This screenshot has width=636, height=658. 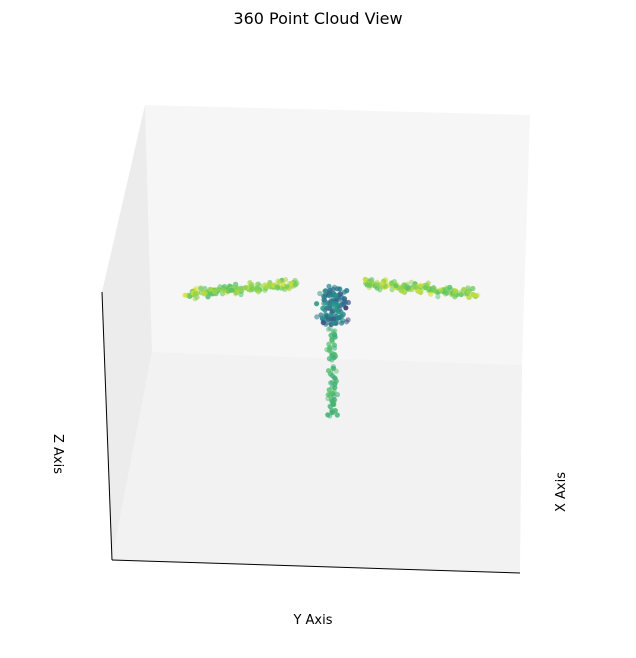 I want to click on chart-title: 360 Point Cloud View, so click(x=317, y=18).